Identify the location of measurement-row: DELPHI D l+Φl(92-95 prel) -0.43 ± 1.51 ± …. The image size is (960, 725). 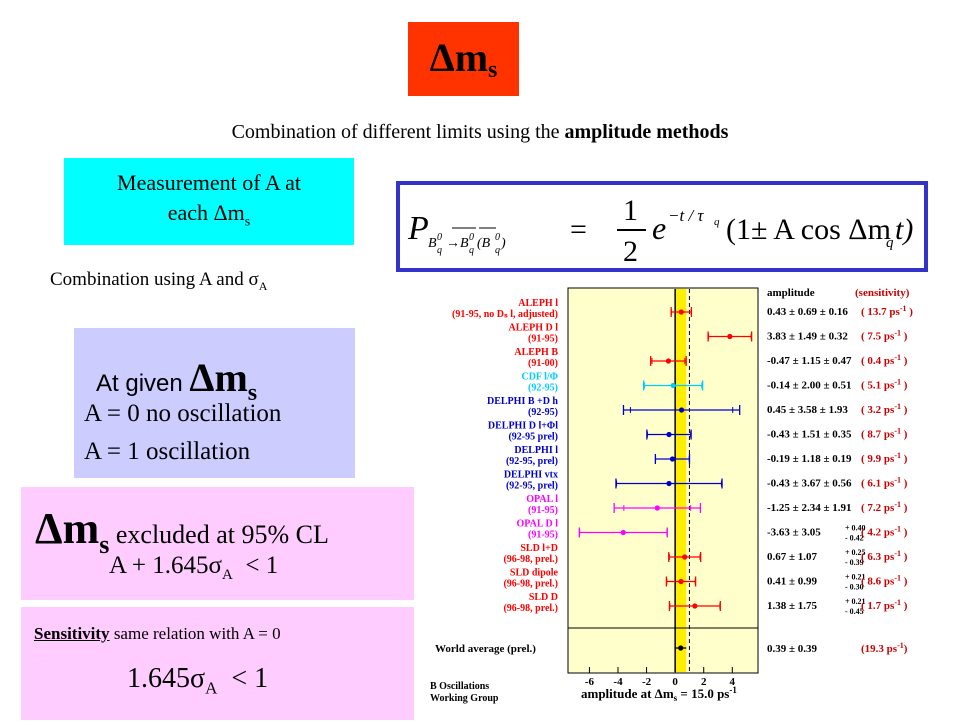
(698, 432).